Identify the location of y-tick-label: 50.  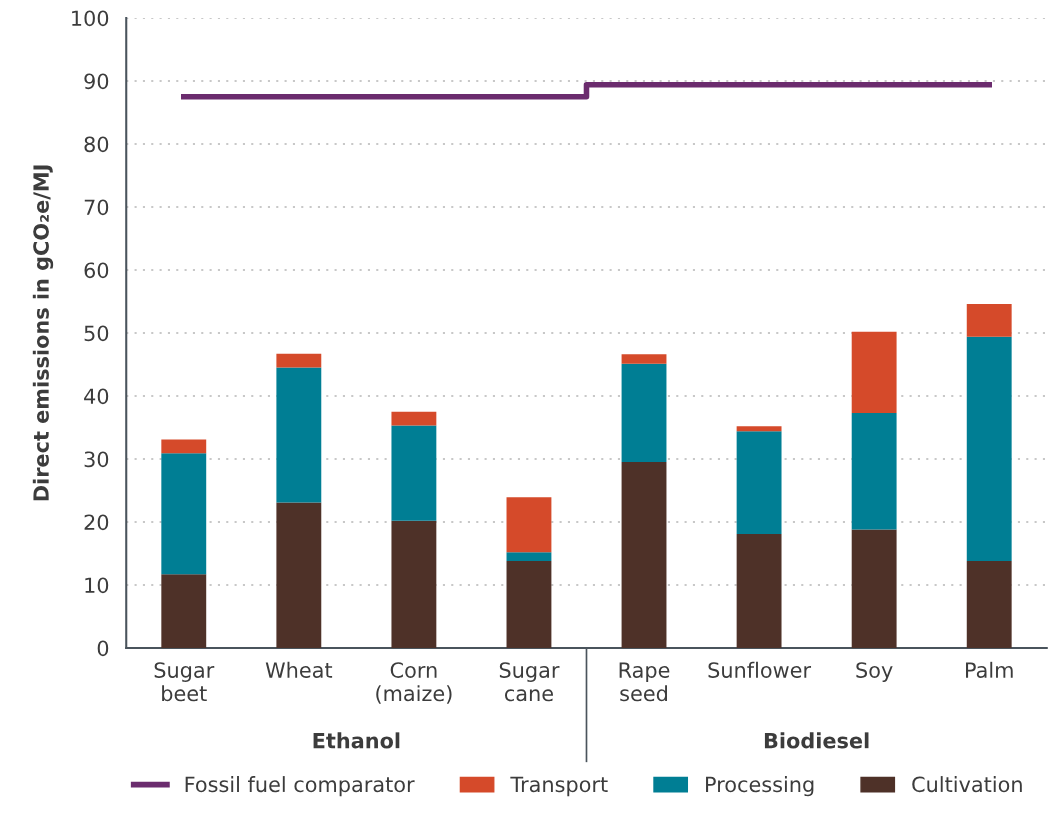
(96, 333).